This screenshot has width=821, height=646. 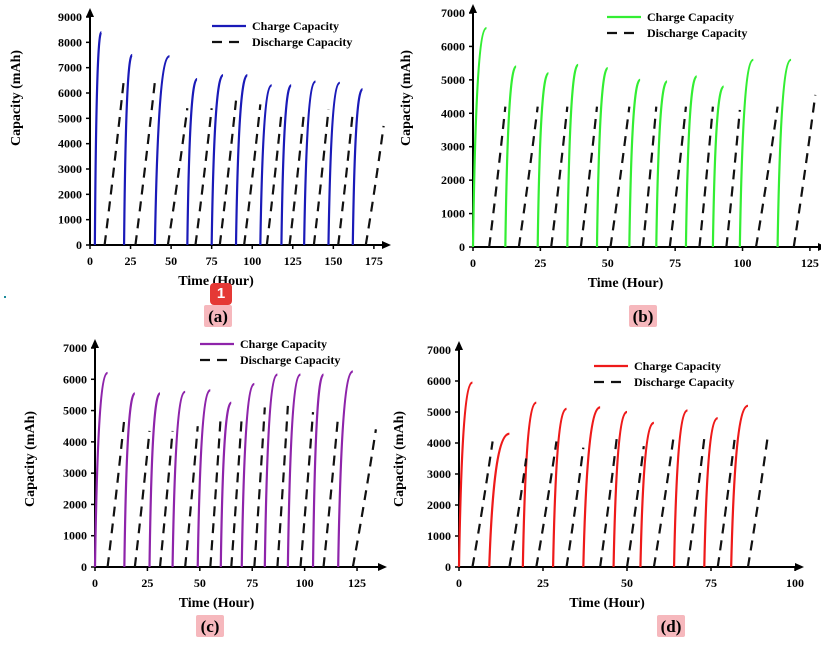 I want to click on x-tick-label: 175, so click(x=374, y=261).